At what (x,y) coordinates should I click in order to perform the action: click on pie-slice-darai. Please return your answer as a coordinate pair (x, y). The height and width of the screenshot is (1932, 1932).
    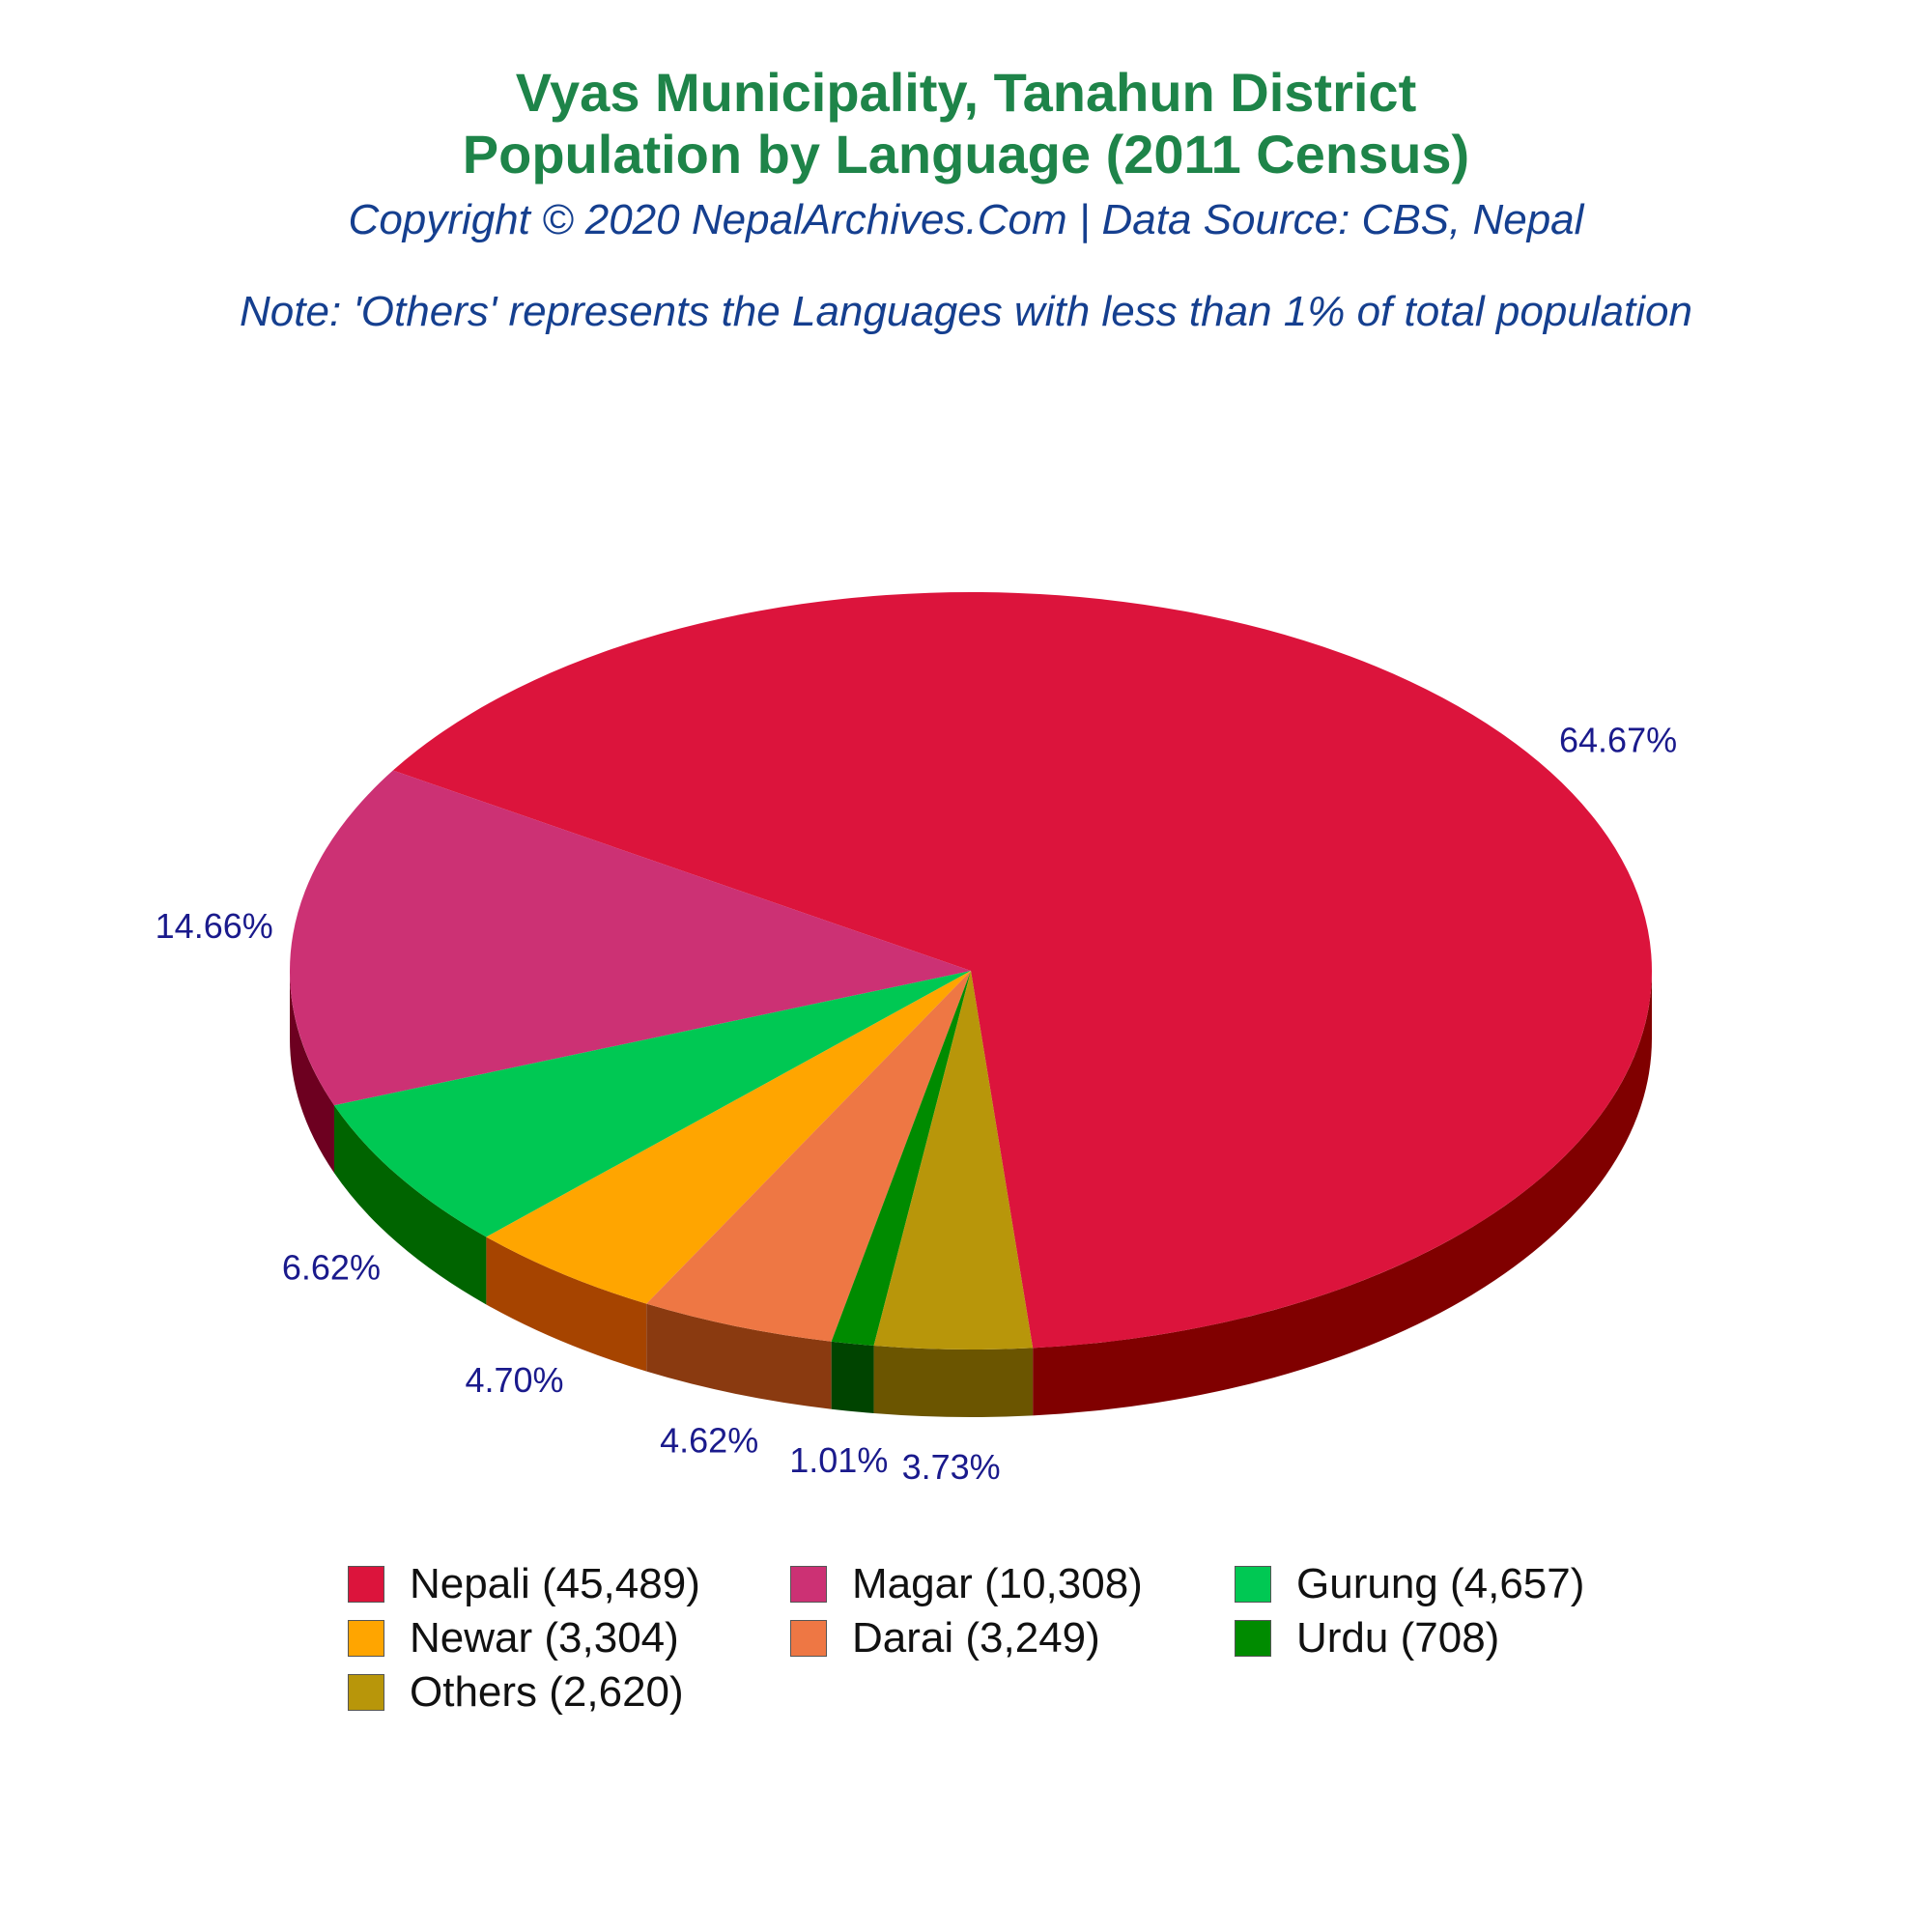
    Looking at the image, I should click on (808, 1156).